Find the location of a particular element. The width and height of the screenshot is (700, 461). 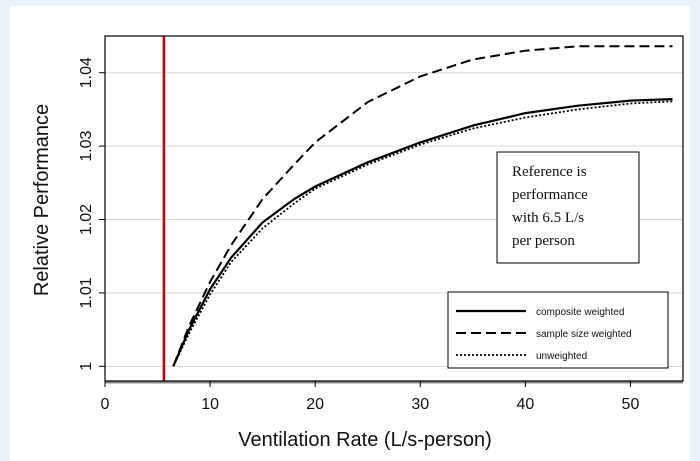

y-tick-label-3: 1.03 is located at coordinates (86, 145).